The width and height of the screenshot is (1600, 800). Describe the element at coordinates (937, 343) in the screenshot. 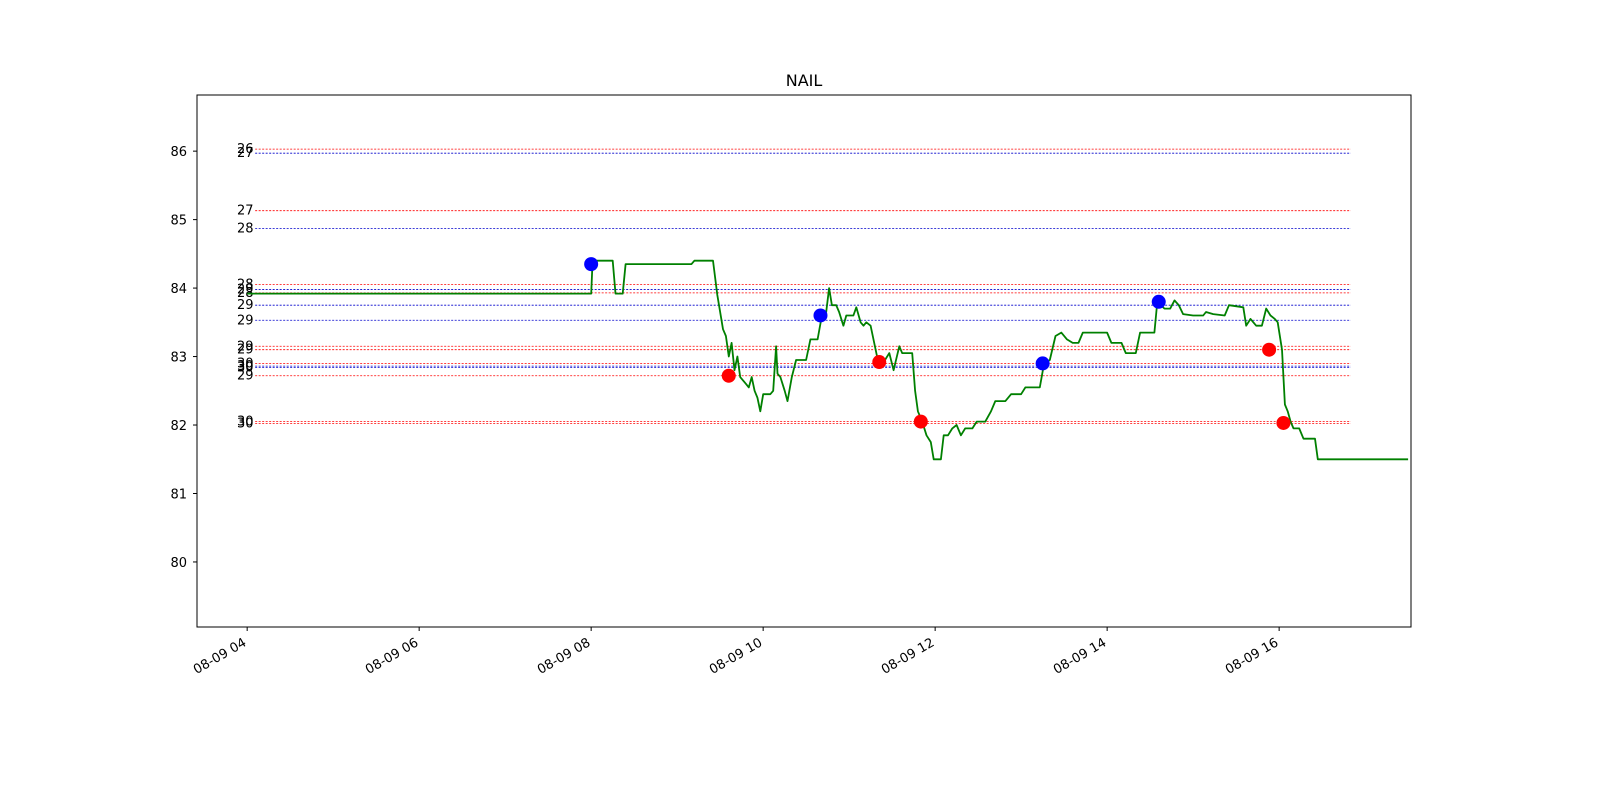

I see `trade-markers` at that location.